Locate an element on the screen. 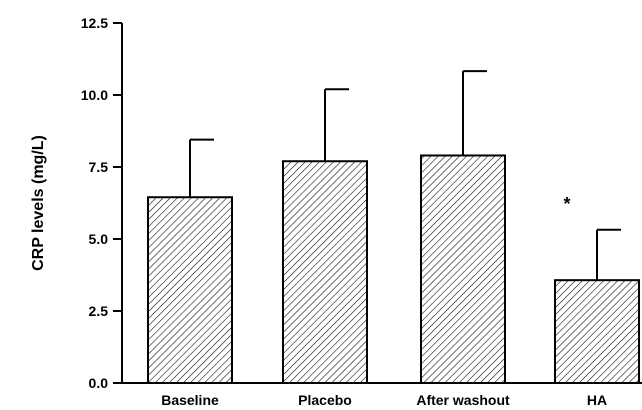  y-tick-label: 0.0 is located at coordinates (99, 383).